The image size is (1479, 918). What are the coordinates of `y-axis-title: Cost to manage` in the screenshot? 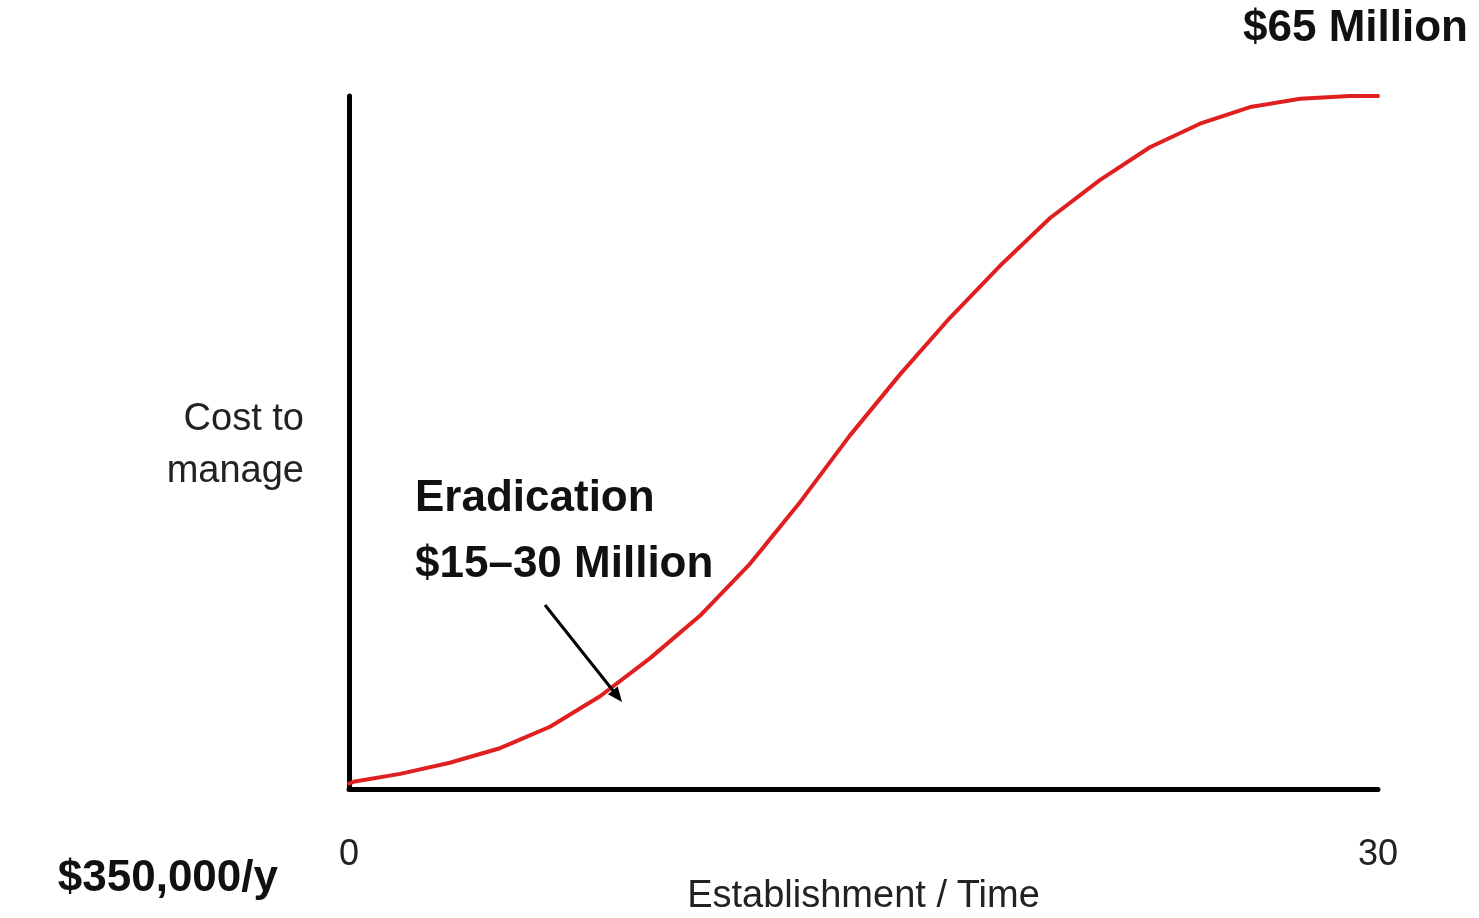 It's located at (235, 442).